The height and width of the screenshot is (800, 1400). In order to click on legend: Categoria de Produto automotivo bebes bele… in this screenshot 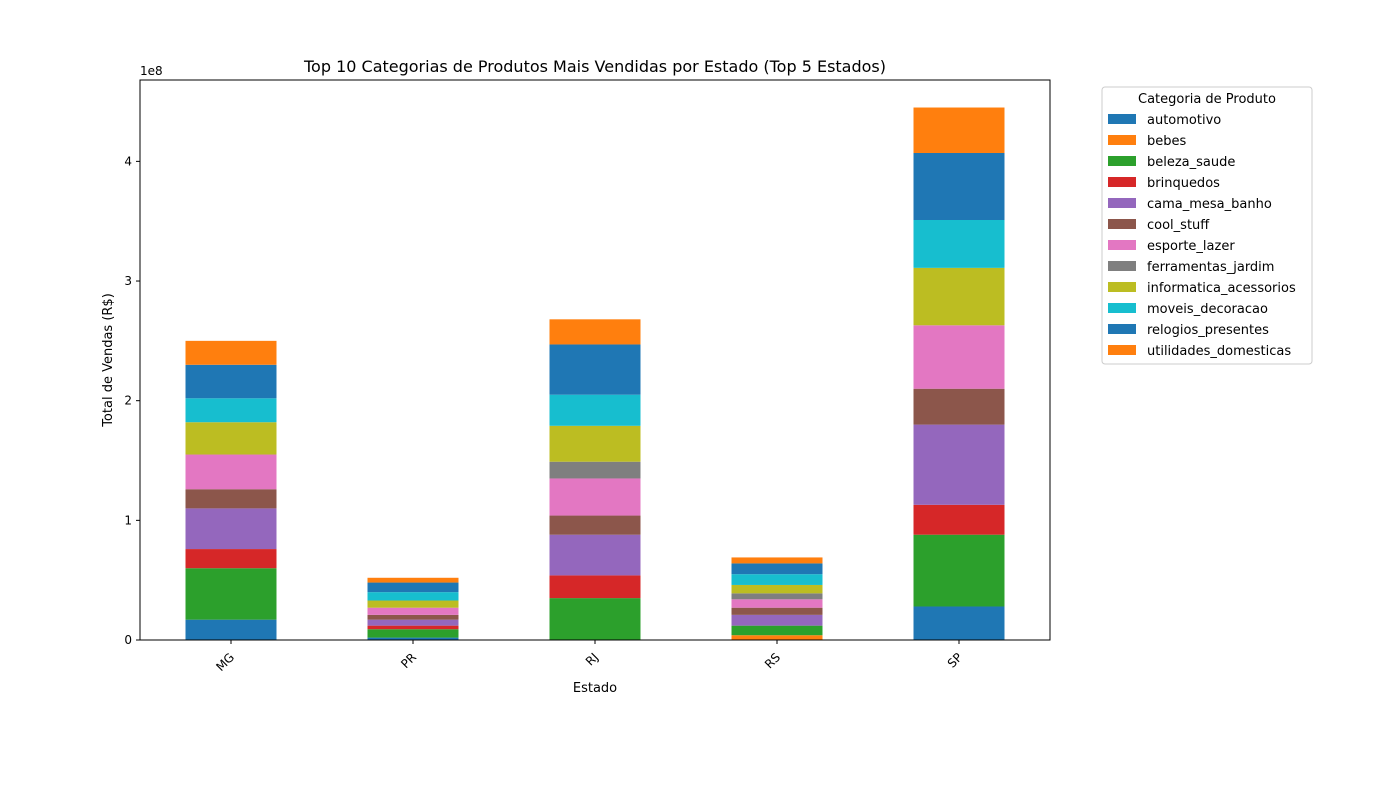, I will do `click(1207, 225)`.